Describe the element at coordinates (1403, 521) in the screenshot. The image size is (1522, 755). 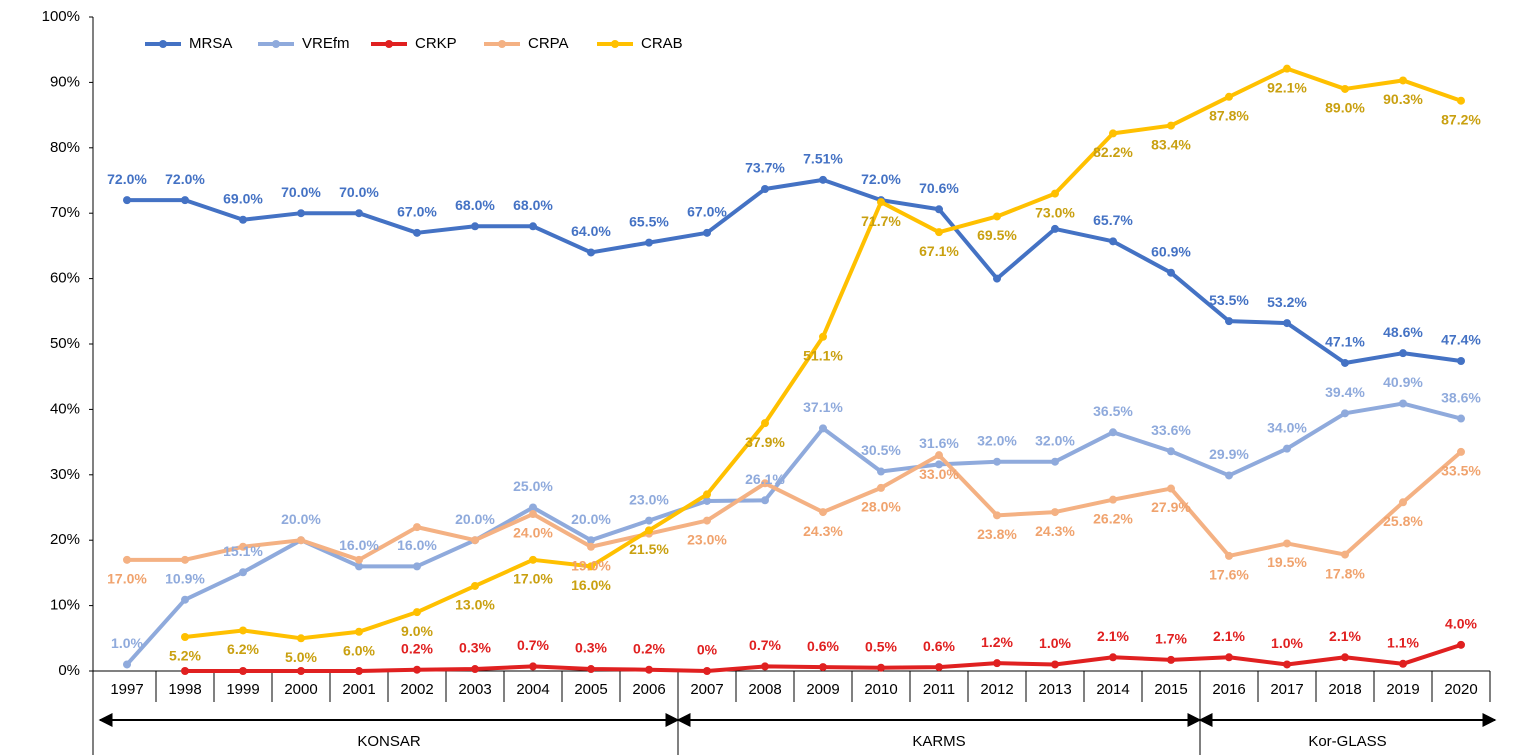
I see `data-label: 25.8%` at that location.